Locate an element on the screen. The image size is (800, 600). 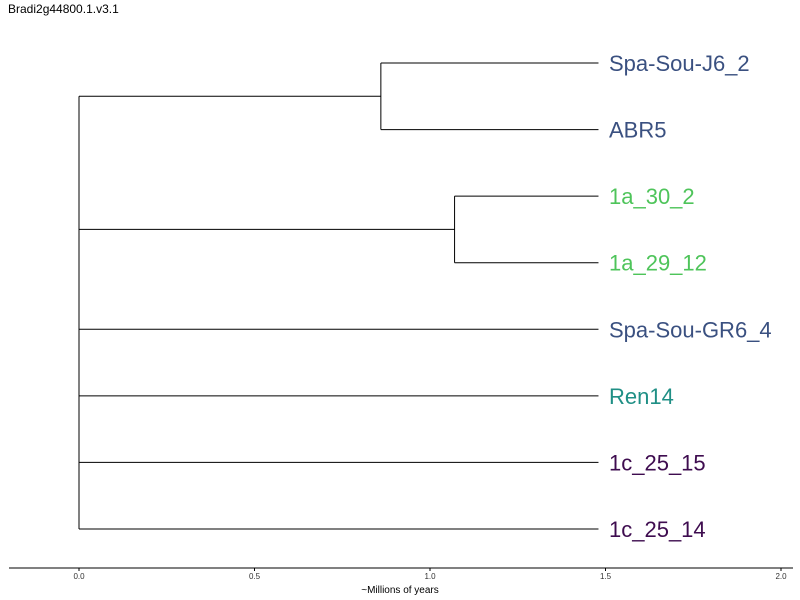
leaf-label: Spa-Sou-J6_2 is located at coordinates (679, 63).